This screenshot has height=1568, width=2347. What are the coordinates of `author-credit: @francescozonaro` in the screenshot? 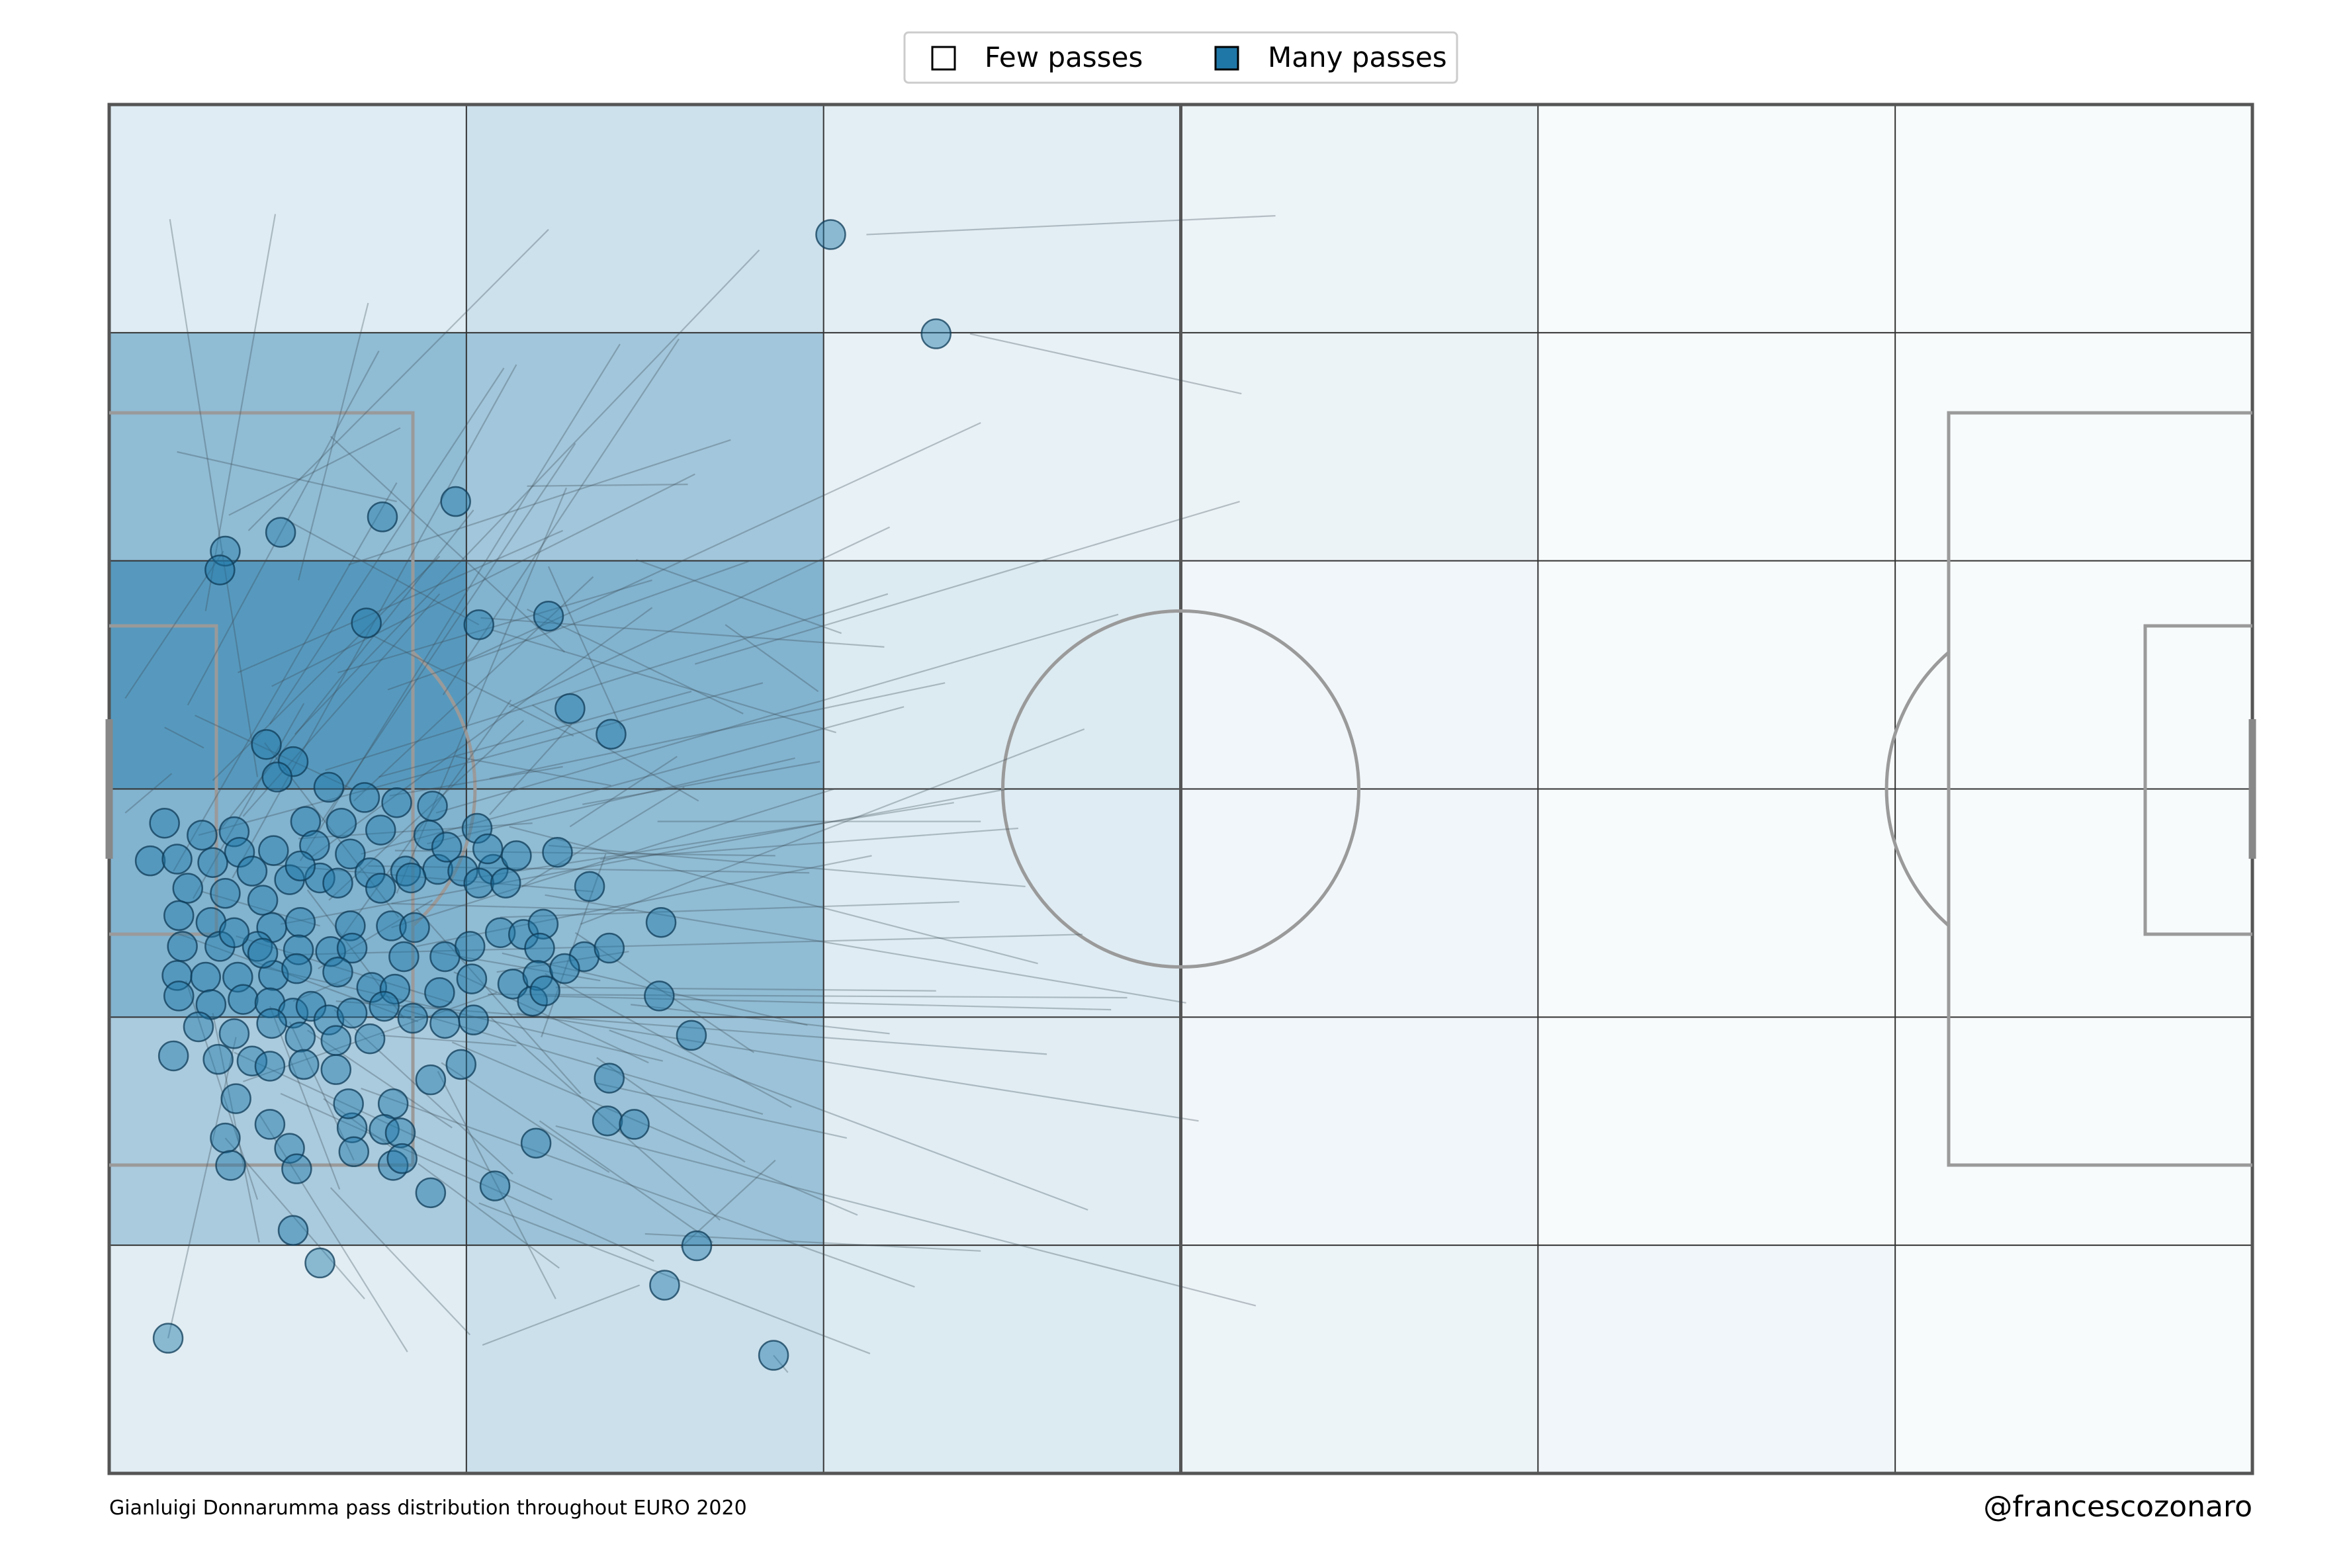 It's located at (2117, 1507).